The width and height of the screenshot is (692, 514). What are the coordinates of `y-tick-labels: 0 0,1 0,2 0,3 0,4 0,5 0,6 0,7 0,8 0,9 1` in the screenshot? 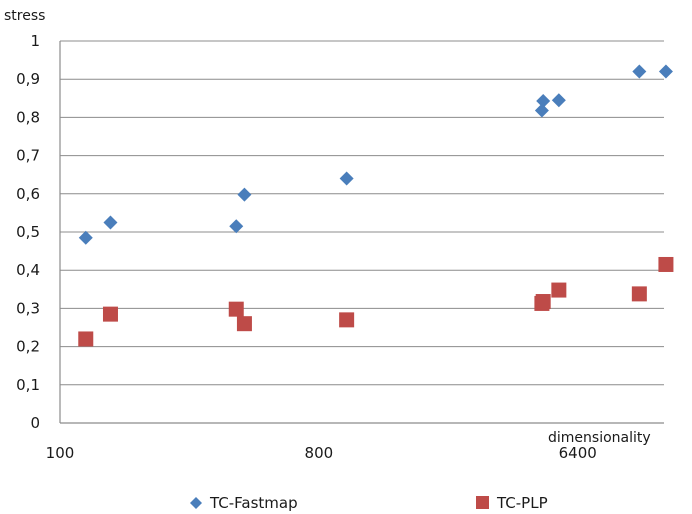 It's located at (28, 232).